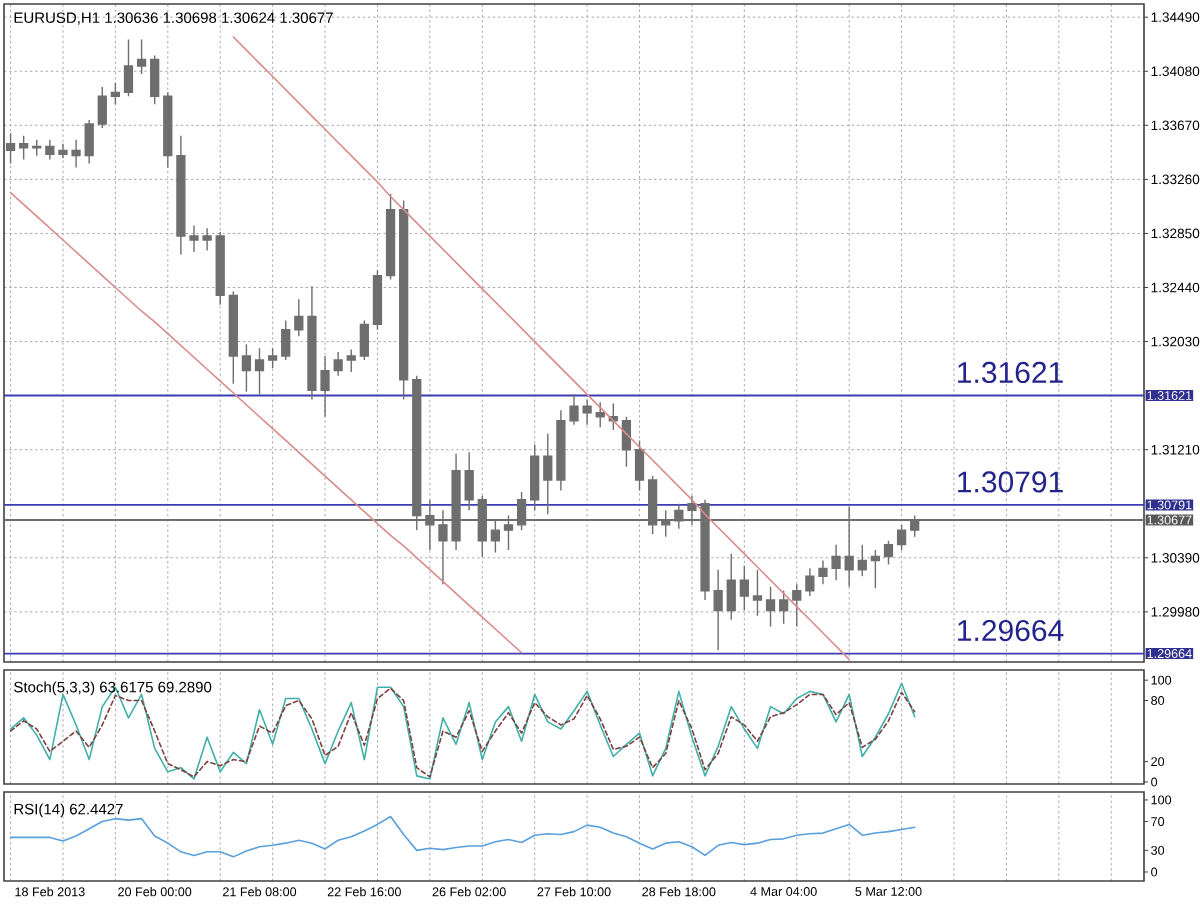  What do you see at coordinates (1010, 372) in the screenshot?
I see `annotation: 1.31621` at bounding box center [1010, 372].